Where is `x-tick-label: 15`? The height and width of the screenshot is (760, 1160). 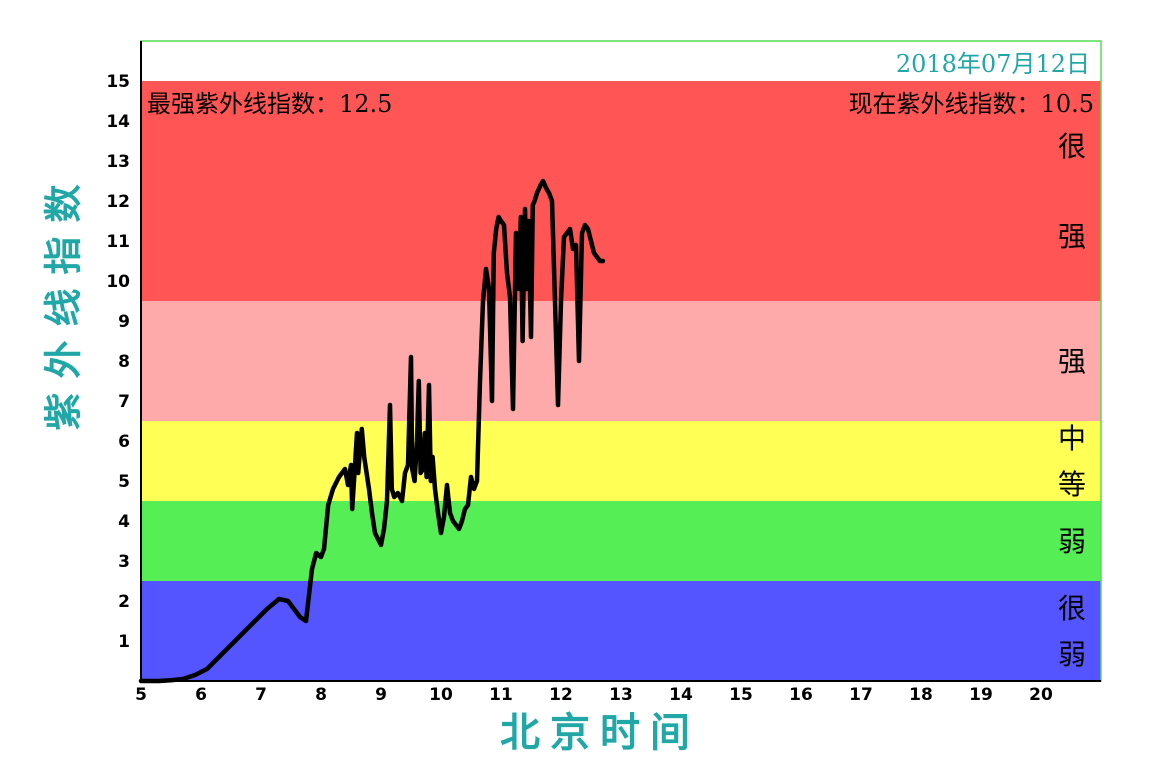 x-tick-label: 15 is located at coordinates (741, 695).